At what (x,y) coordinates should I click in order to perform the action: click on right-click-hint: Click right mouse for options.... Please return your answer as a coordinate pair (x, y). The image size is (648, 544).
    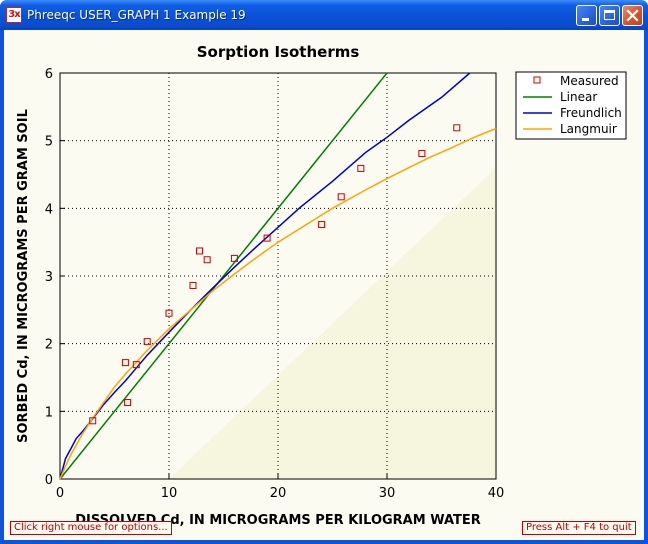
    Looking at the image, I should click on (91, 528).